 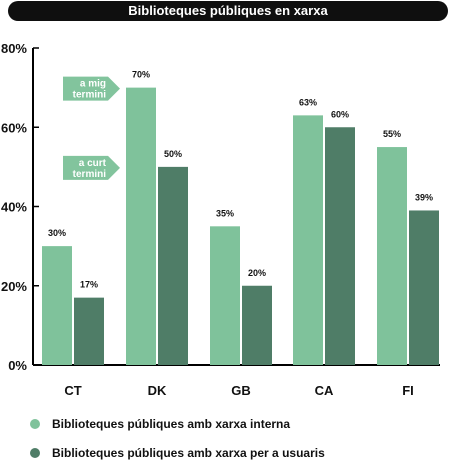 What do you see at coordinates (35, 424) in the screenshot?
I see `legend-swatch-internal` at bounding box center [35, 424].